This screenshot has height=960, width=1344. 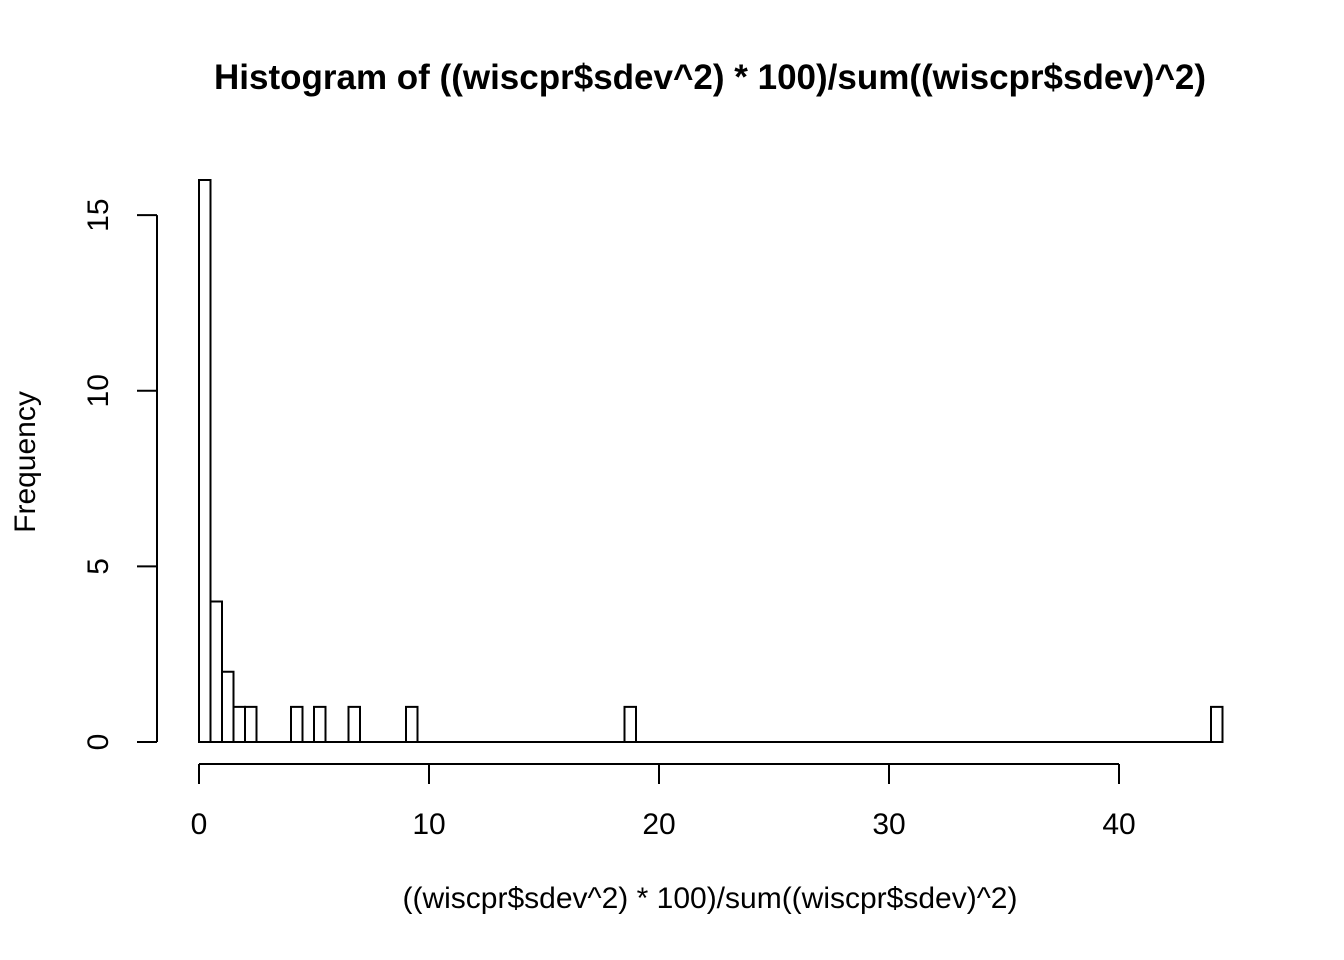 I want to click on y-tick-label-10: 10, so click(x=98, y=390).